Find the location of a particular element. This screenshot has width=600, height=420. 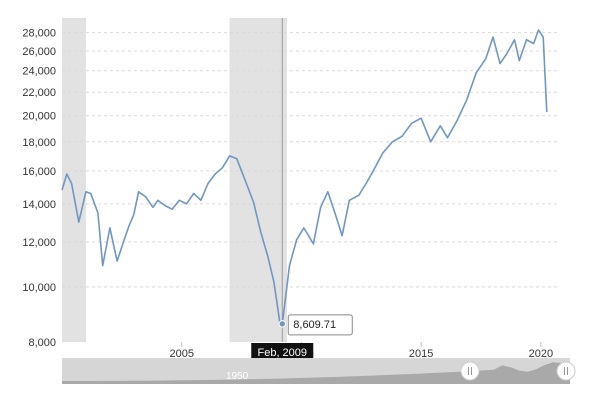

navigator: 1950 is located at coordinates (319, 371).